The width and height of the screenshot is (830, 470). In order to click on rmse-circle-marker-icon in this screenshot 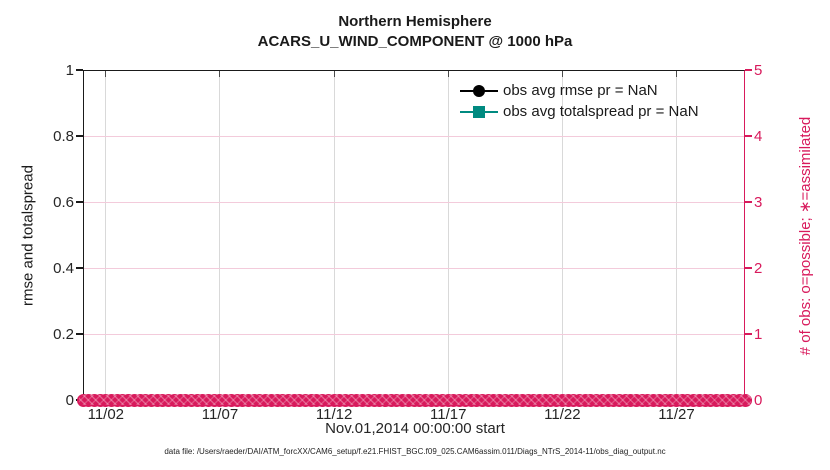, I will do `click(479, 90)`.